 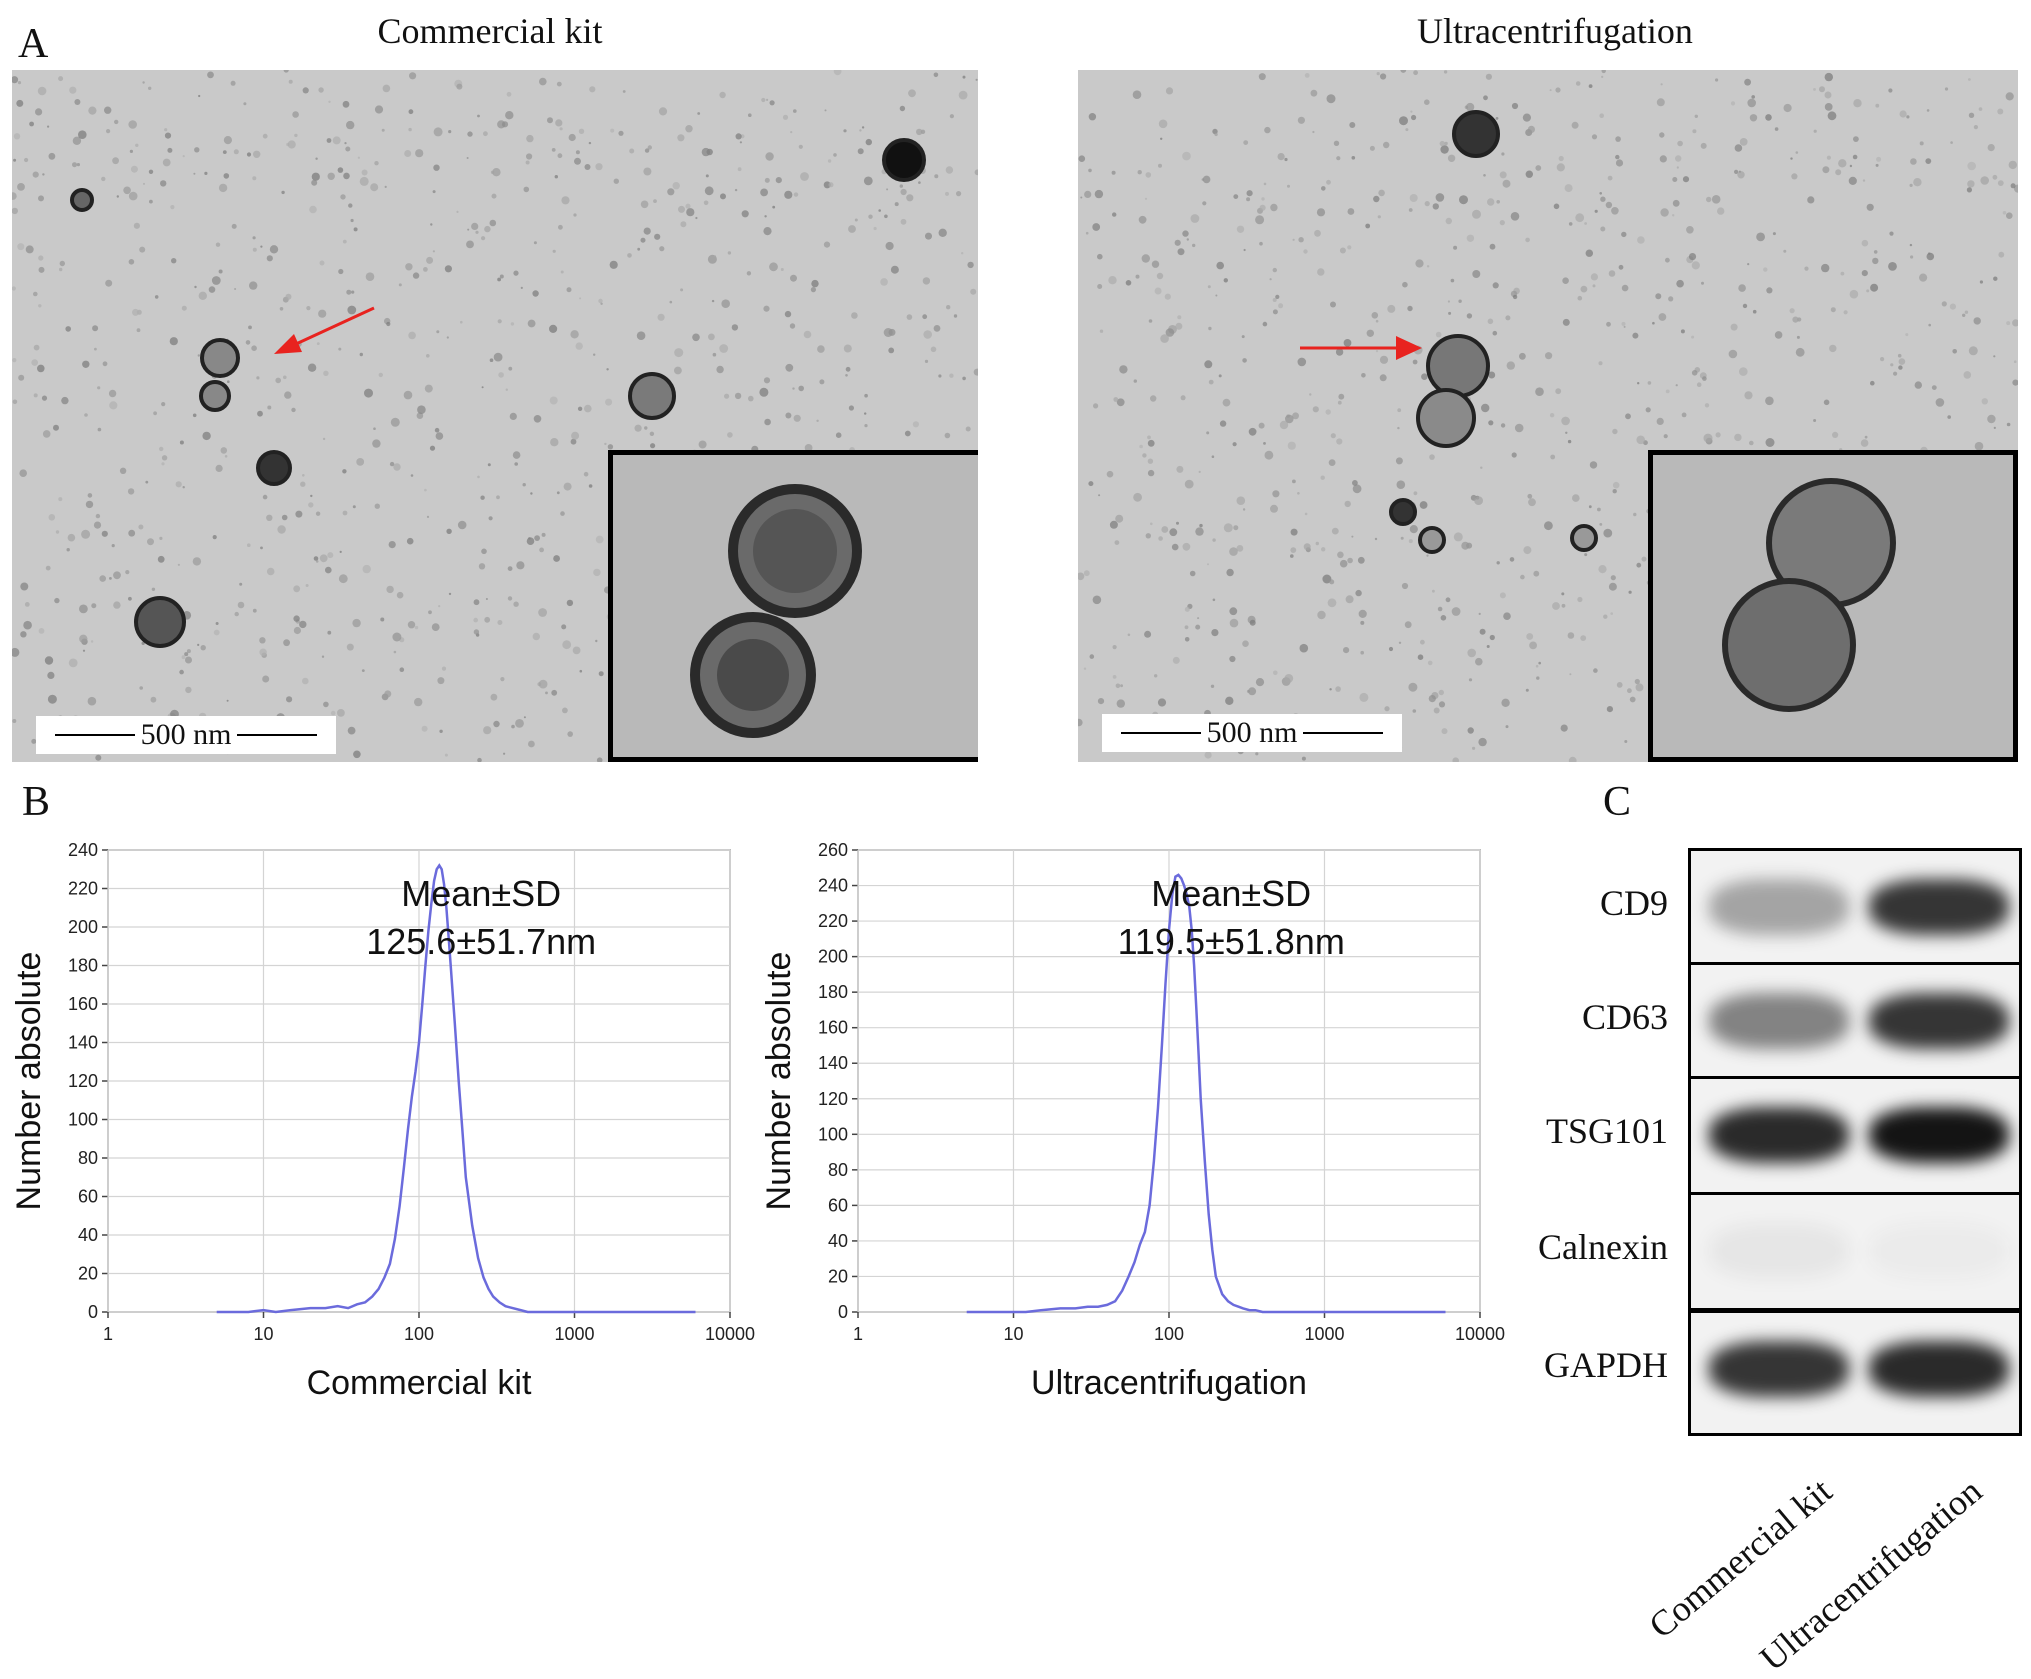 What do you see at coordinates (1169, 1383) in the screenshot?
I see `x-axis-label: Ultracentrifugation` at bounding box center [1169, 1383].